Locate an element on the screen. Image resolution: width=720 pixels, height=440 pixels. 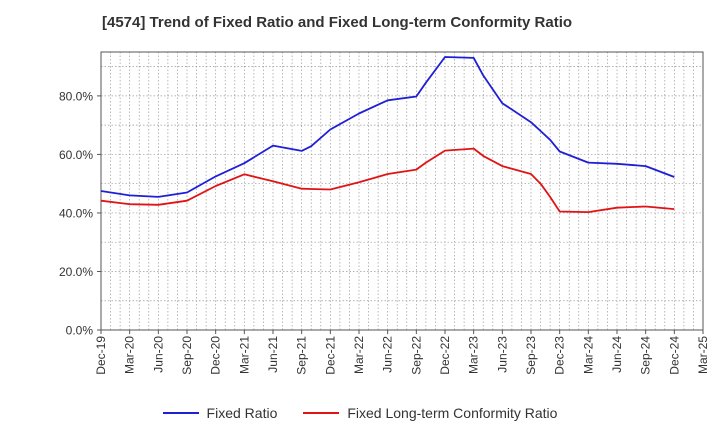
y-tick-label: 40.0% is located at coordinates (76, 213).